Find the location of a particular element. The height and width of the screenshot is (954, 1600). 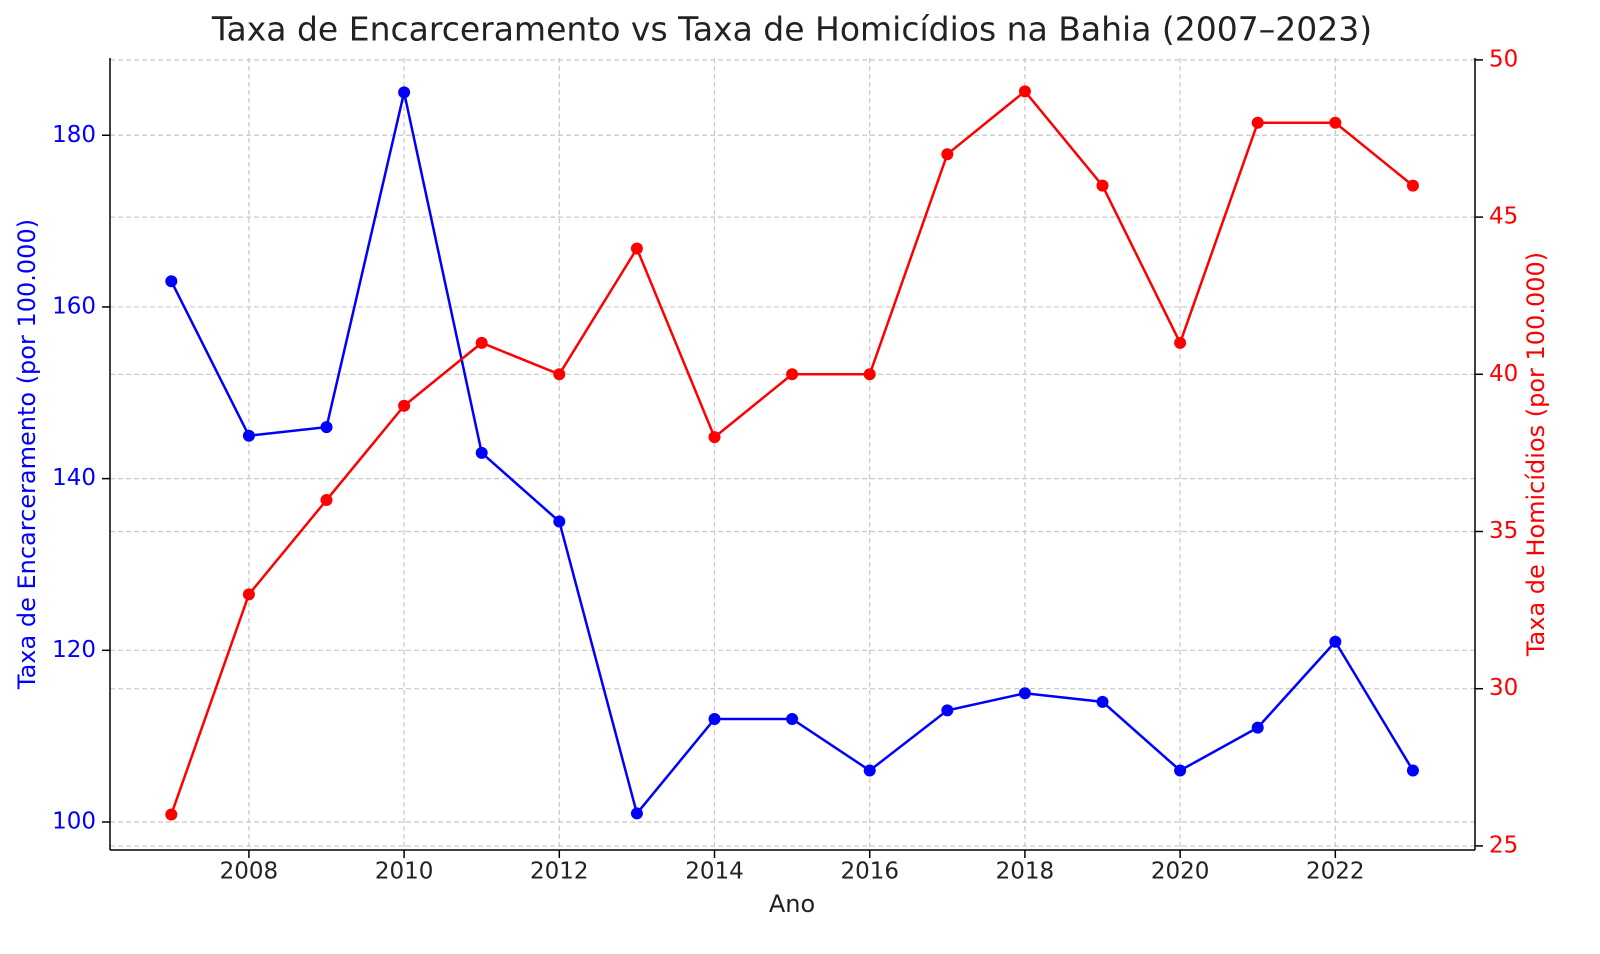

y2-tick-label: 45 is located at coordinates (1503, 217).